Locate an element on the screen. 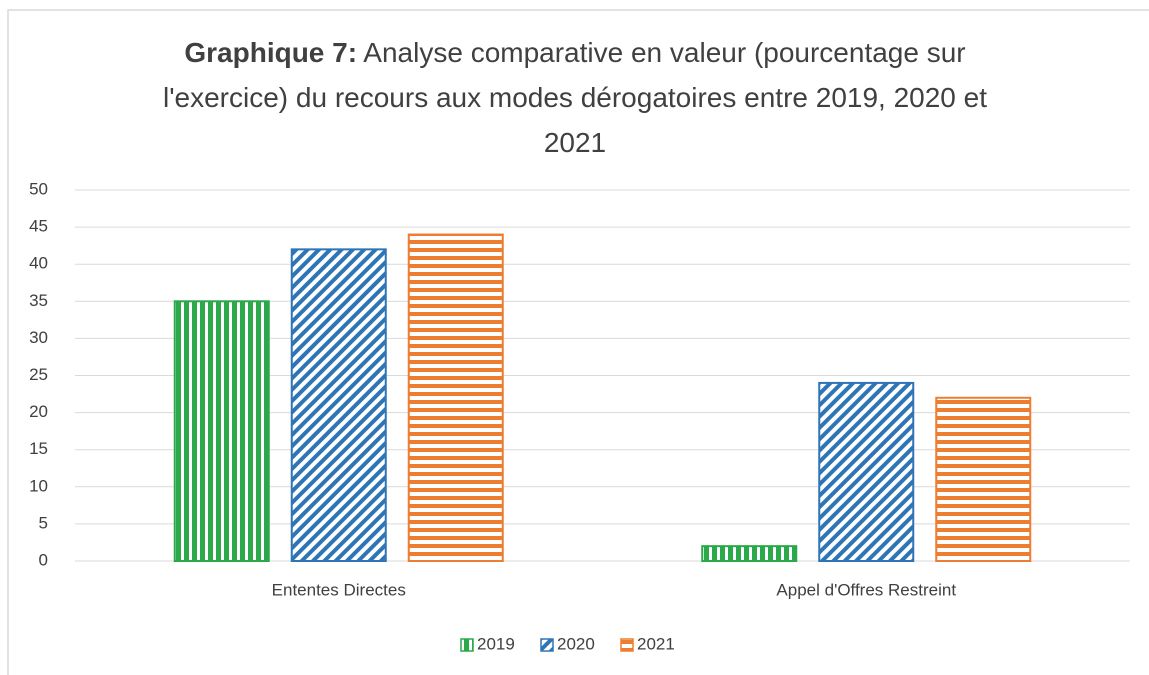  y-tick-label: 25 is located at coordinates (38, 374).